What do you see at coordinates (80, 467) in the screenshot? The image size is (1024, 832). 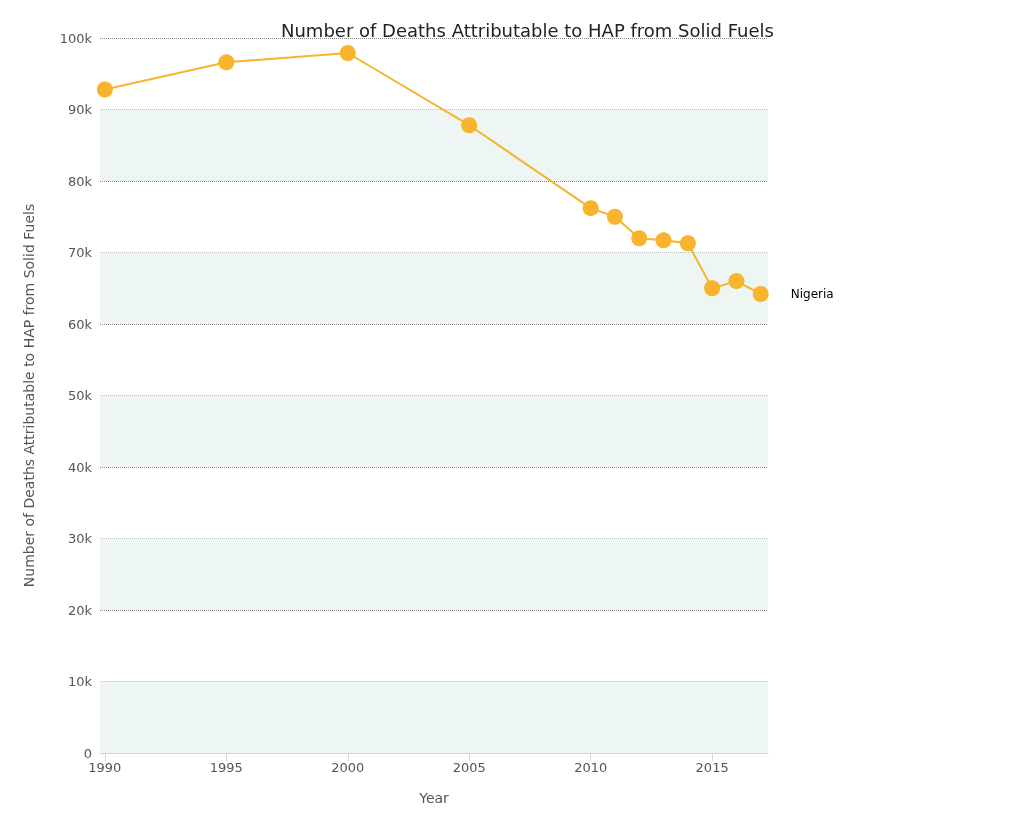 I see `y-tick-label: 40k` at bounding box center [80, 467].